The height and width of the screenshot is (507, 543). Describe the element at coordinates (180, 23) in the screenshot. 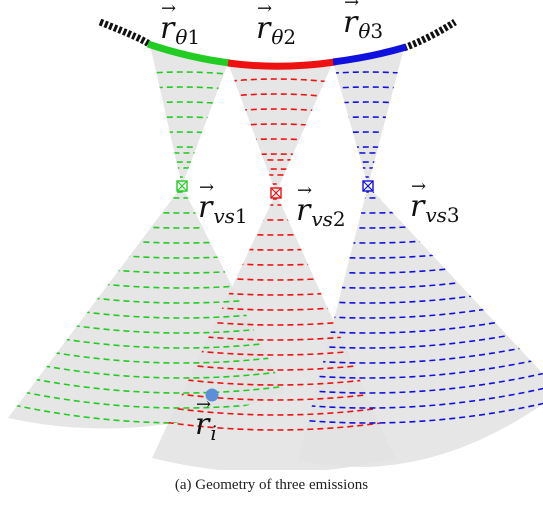

I see `label-r-theta-1: rθ1` at that location.